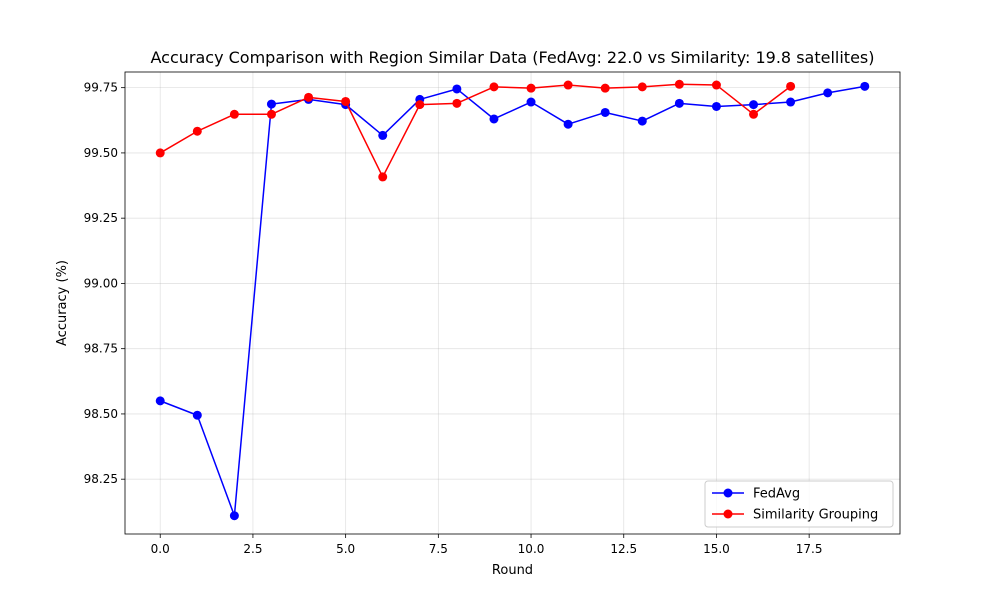 The image size is (1000, 605). I want to click on y-tick-label: 98.25, so click(101, 479).